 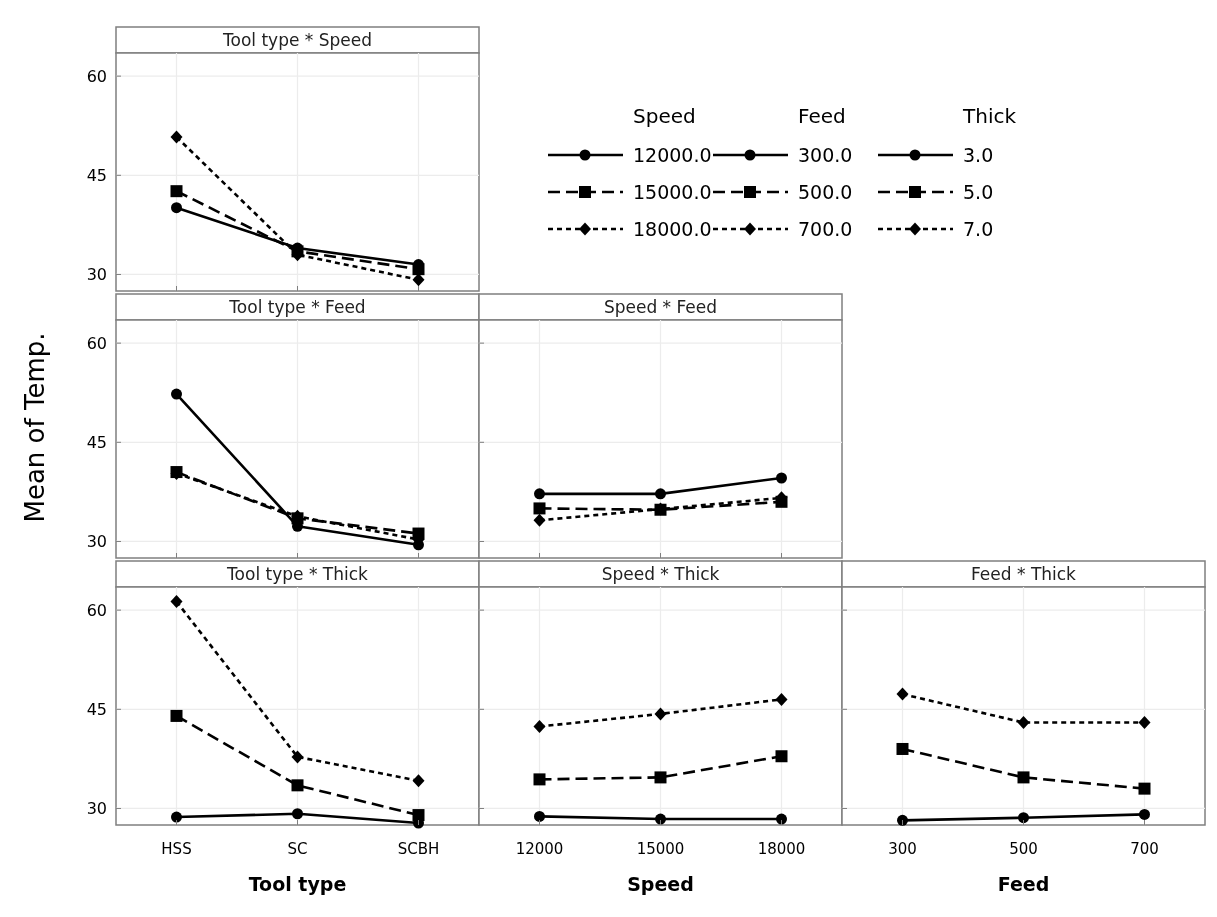 I want to click on chart-title: Speed * Feed, so click(x=660, y=307).